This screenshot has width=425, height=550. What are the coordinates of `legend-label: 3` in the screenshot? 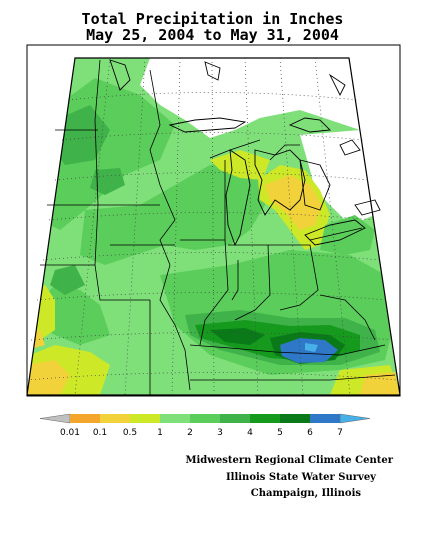 It's located at (220, 433).